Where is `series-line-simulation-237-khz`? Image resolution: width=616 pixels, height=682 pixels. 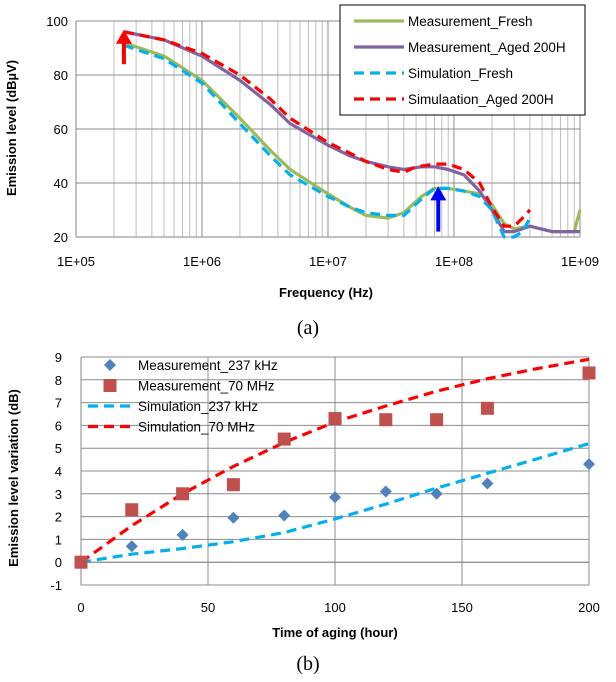
series-line-simulation-237-khz is located at coordinates (335, 503).